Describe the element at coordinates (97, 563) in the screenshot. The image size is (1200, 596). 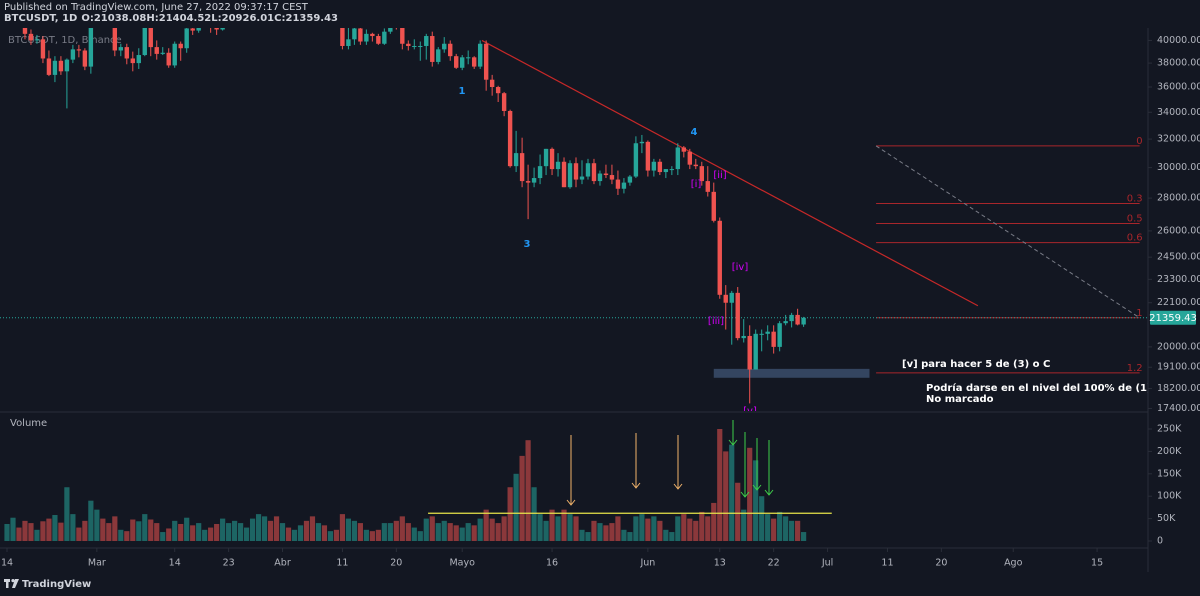
I see `x-tick-label: Mar` at that location.